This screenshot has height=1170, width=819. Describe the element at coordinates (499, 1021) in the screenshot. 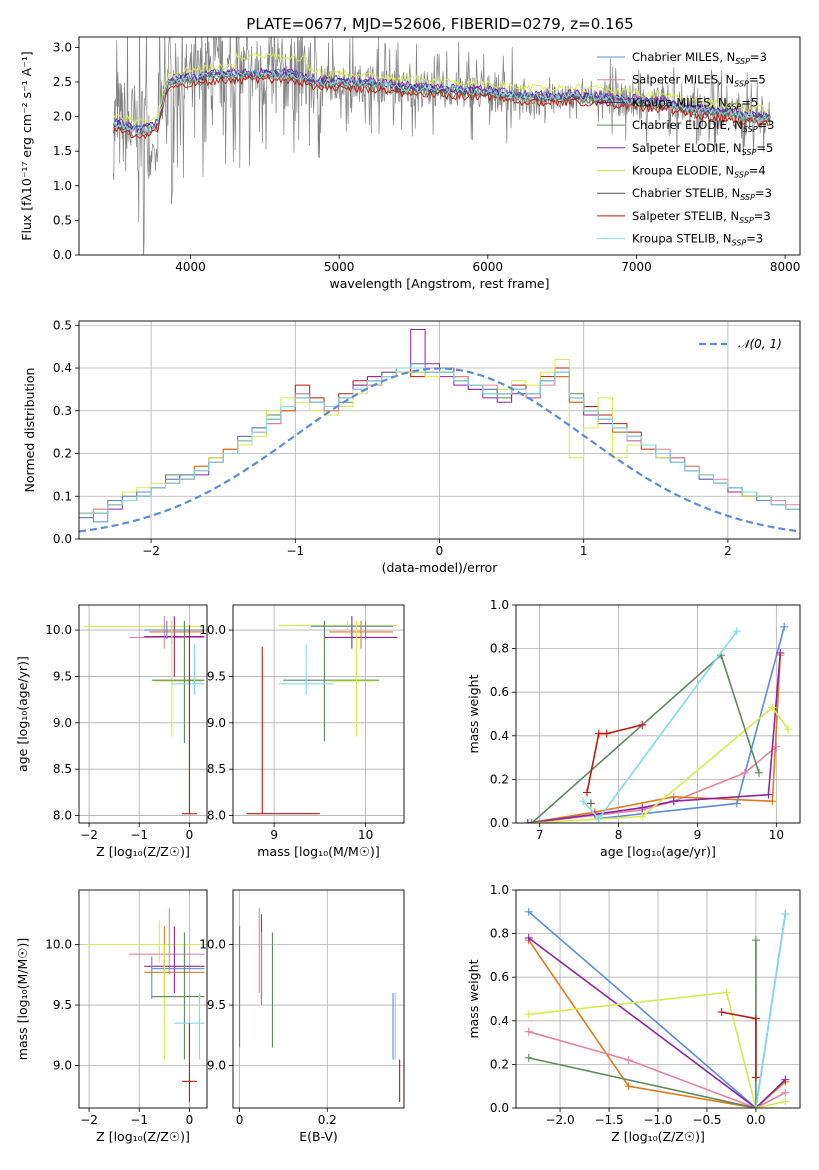

I see `y-tick-label: 0.4` at that location.